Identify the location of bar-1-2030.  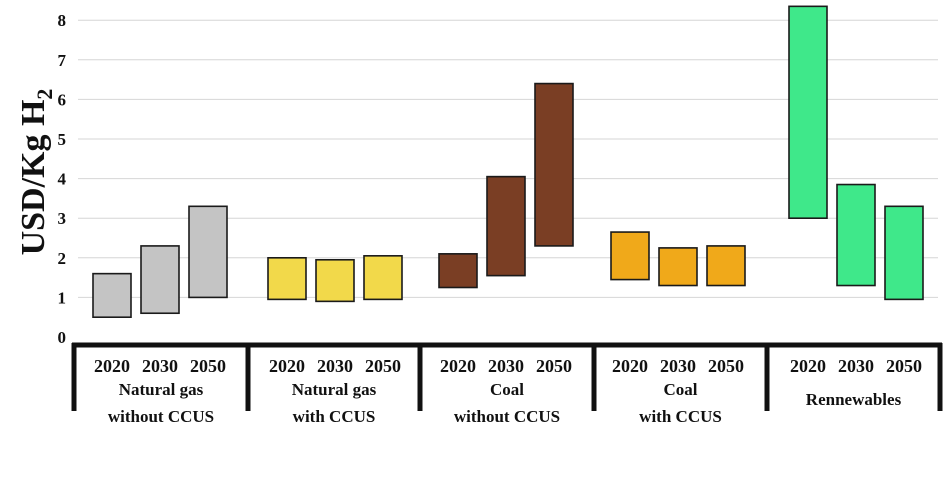
(335, 280).